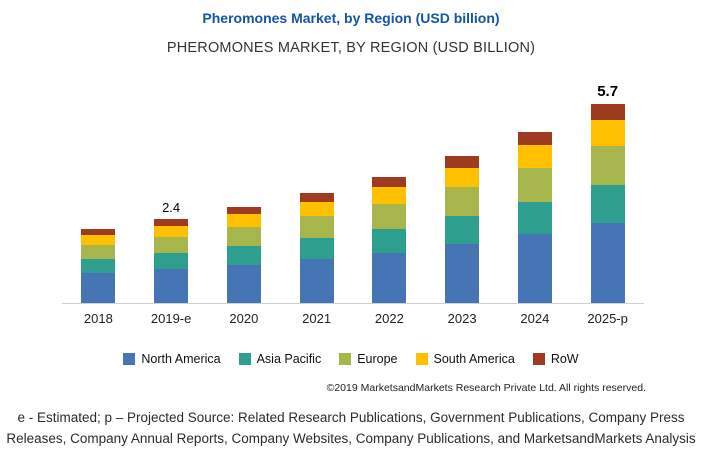  I want to click on legend-item-south-america: South America, so click(465, 359).